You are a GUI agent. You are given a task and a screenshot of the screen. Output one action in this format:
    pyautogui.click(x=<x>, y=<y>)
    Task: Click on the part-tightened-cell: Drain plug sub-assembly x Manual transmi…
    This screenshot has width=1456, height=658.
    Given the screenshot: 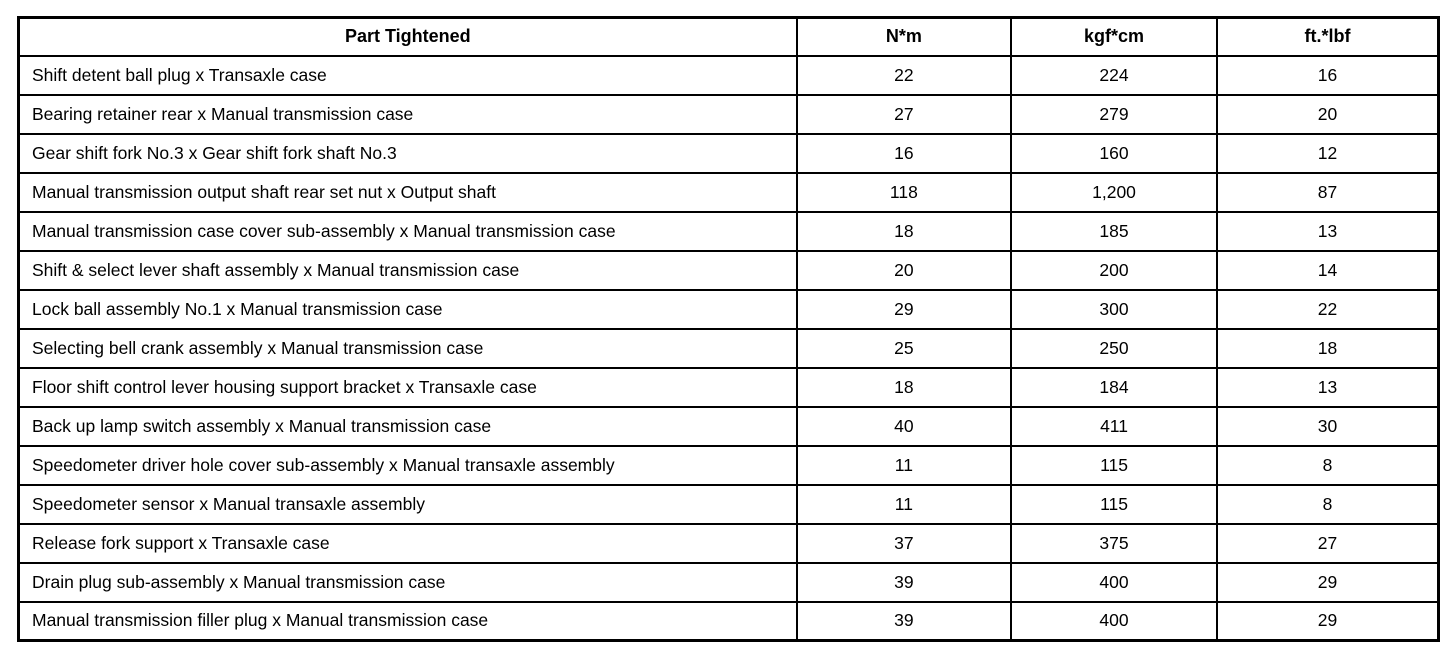 What is the action you would take?
    pyautogui.click(x=407, y=582)
    